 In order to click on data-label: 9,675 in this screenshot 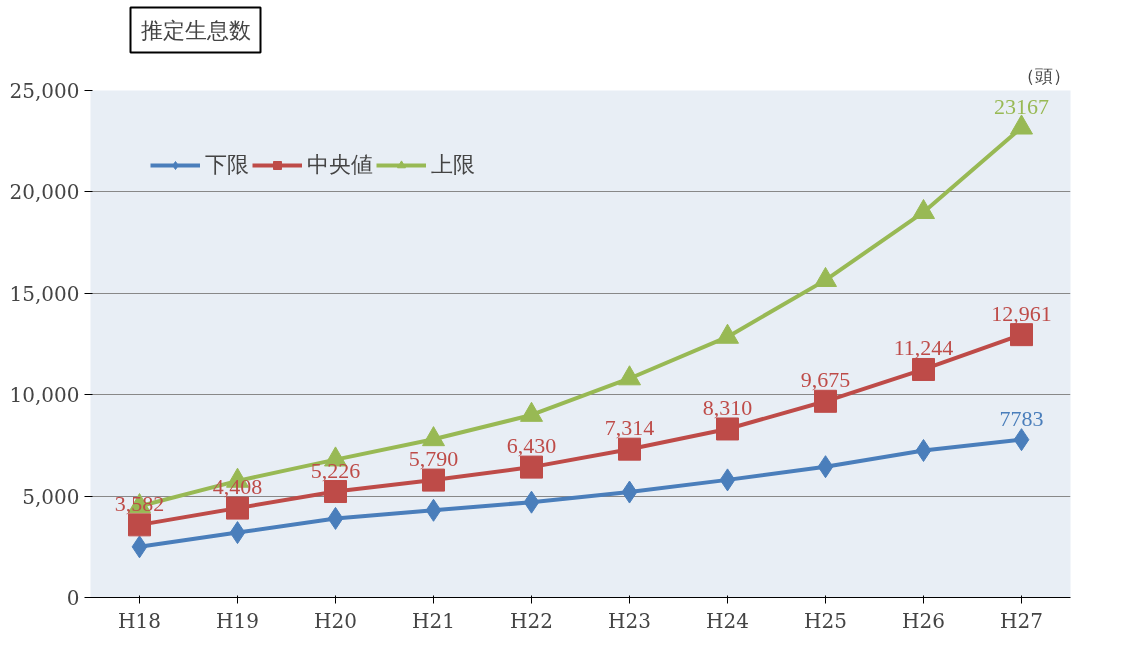, I will do `click(825, 380)`.